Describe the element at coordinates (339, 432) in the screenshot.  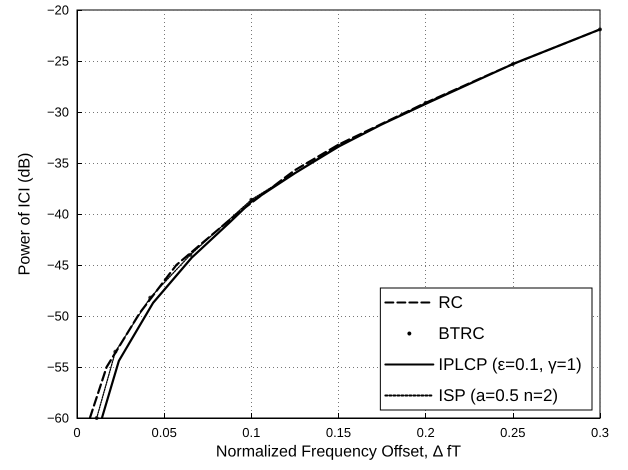
I see `x-tick-label: 0.15` at that location.